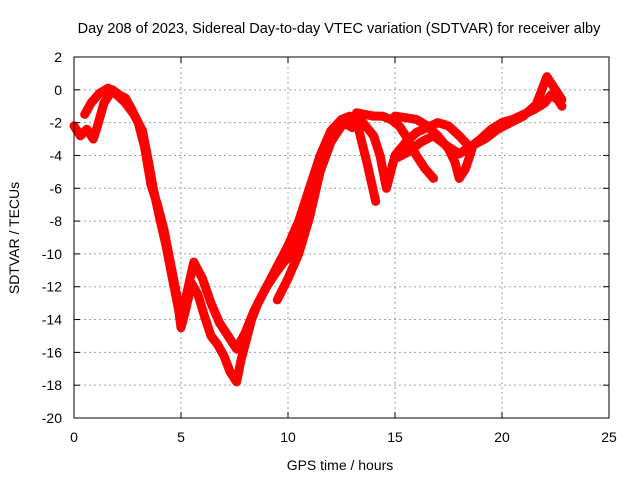  Describe the element at coordinates (478, 118) in the screenshot. I see `series-rising-tail` at that location.